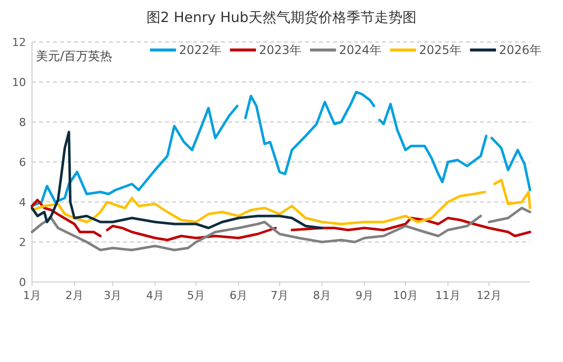  I want to click on x-tick-label: 3月, so click(113, 295).